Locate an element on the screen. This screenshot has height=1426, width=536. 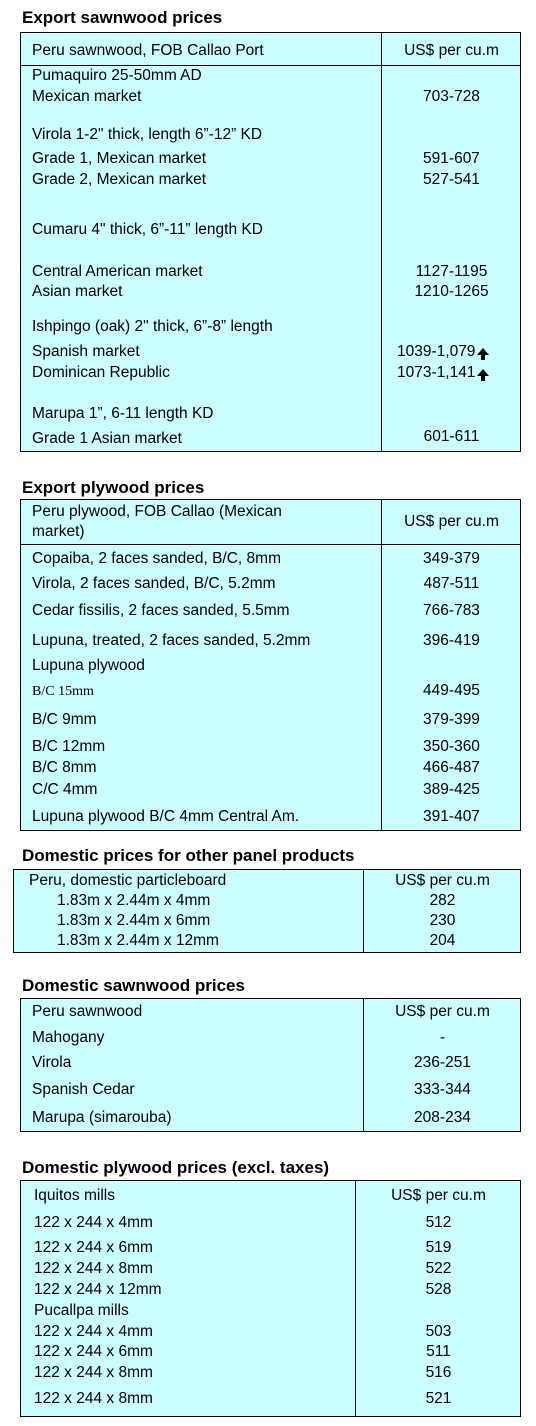
row-value: 527-541 is located at coordinates (451, 179).